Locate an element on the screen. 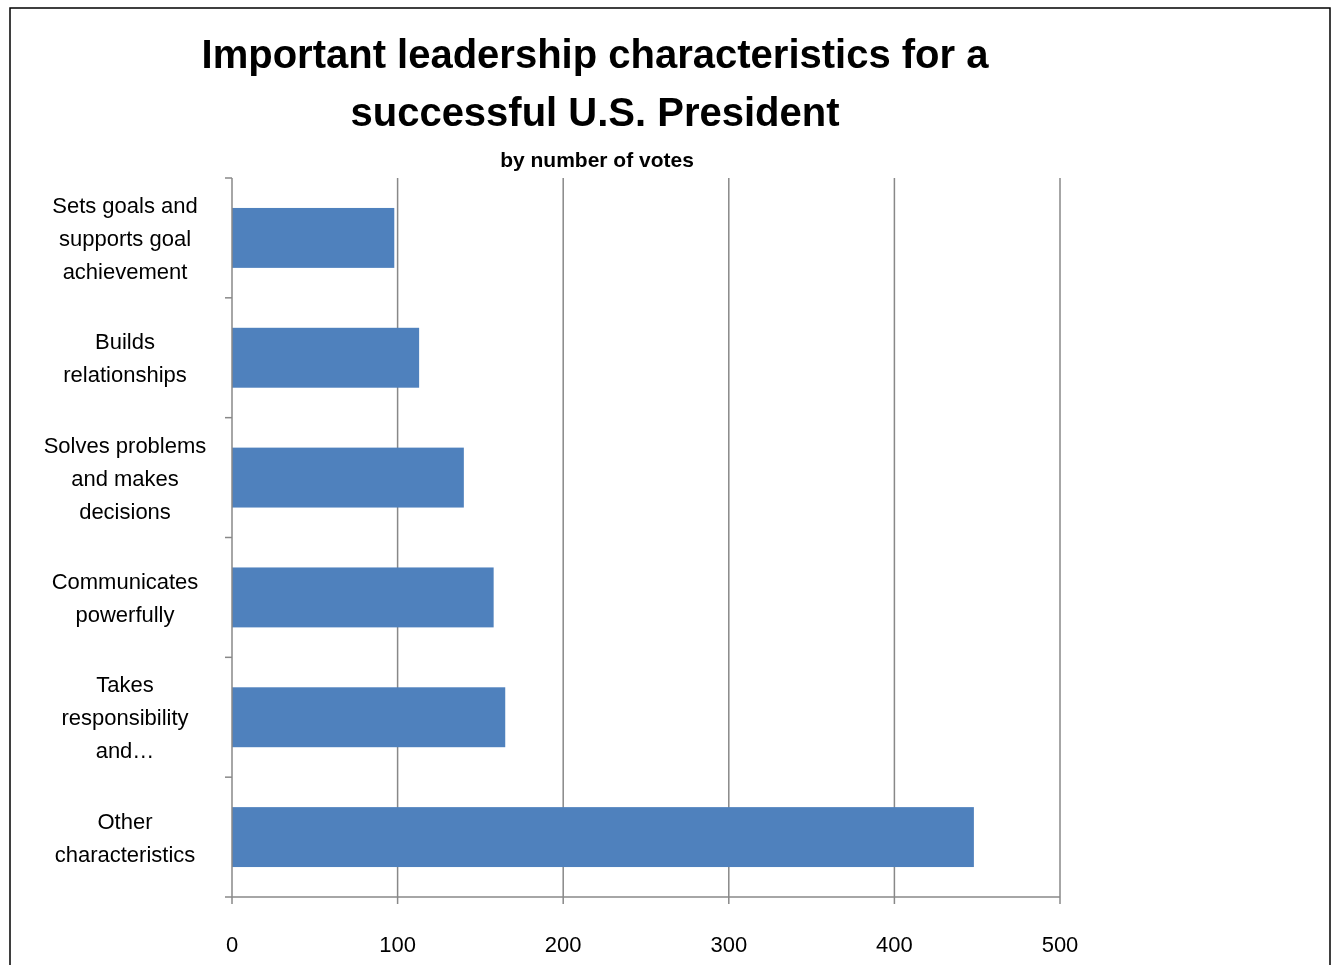 Image resolution: width=1333 pixels, height=965 pixels. chart-title: Important leadership characteristics for a successful U.S. President is located at coordinates (595, 83).